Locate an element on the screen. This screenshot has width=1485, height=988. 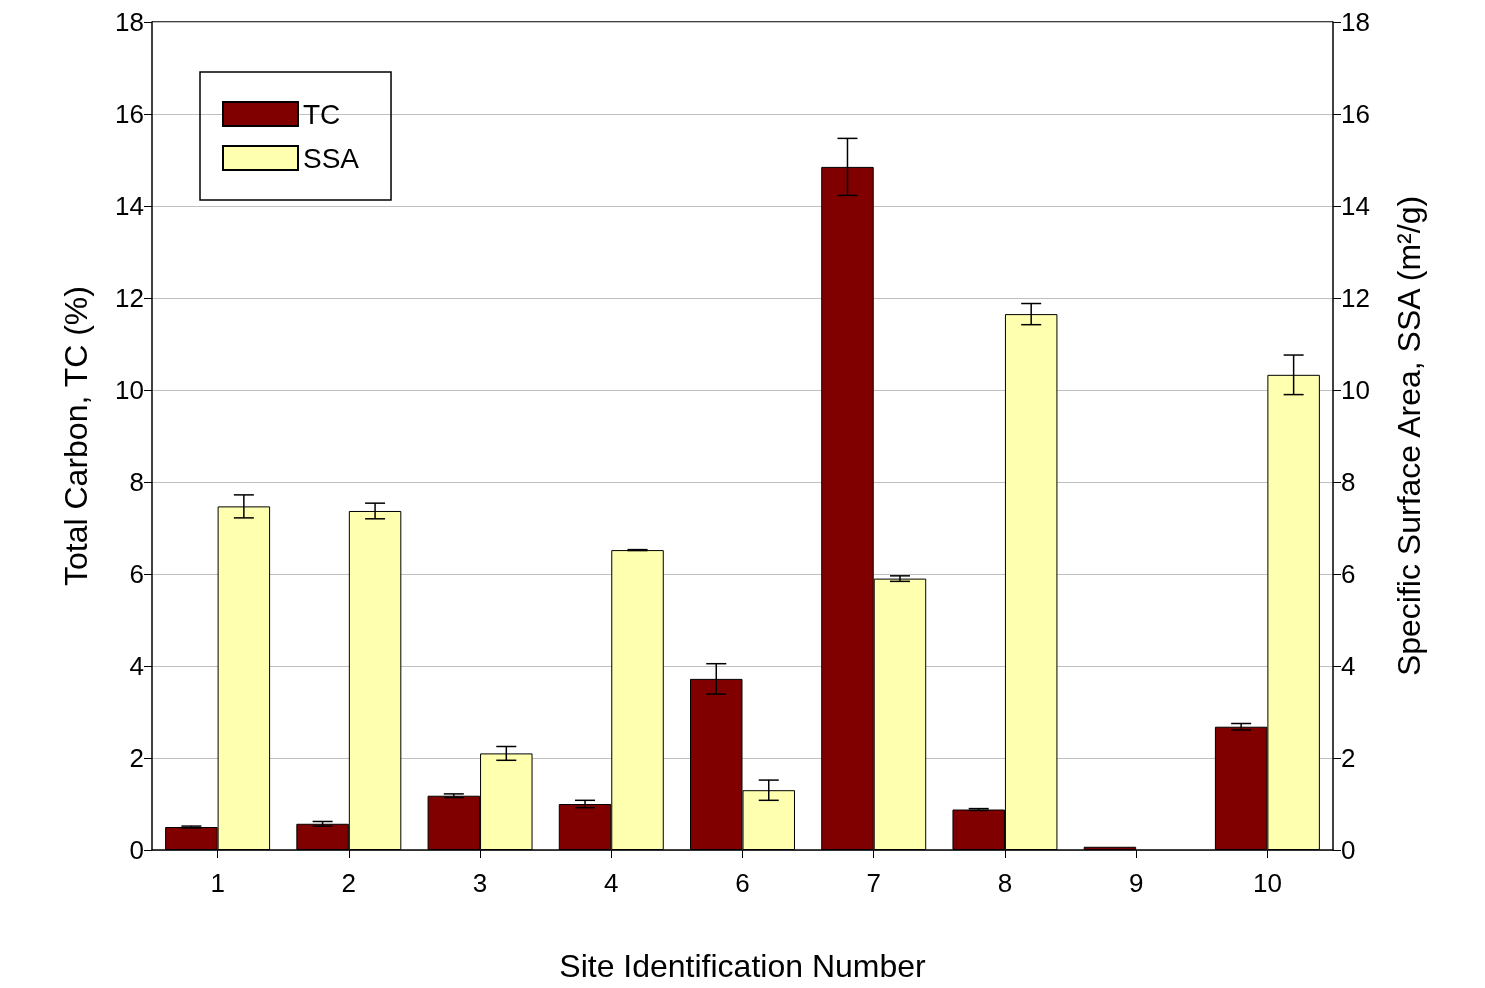
y2-tick-label: 10 is located at coordinates (1355, 390).